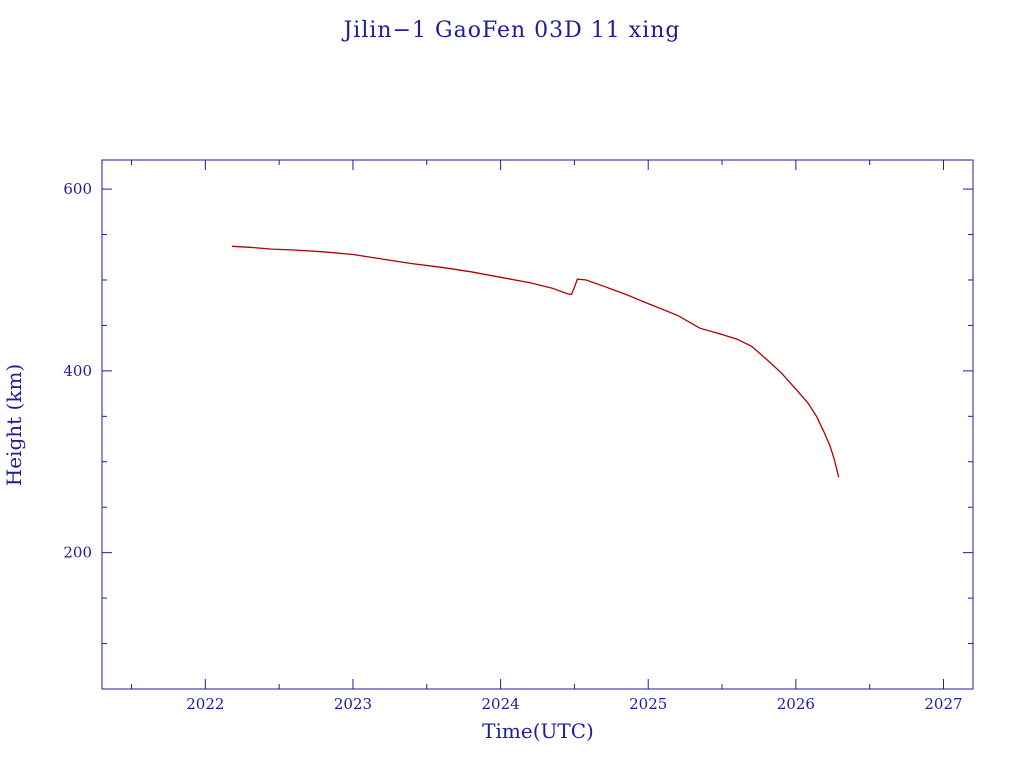 The image size is (1024, 768). What do you see at coordinates (796, 704) in the screenshot?
I see `x-tick-label: 2026` at bounding box center [796, 704].